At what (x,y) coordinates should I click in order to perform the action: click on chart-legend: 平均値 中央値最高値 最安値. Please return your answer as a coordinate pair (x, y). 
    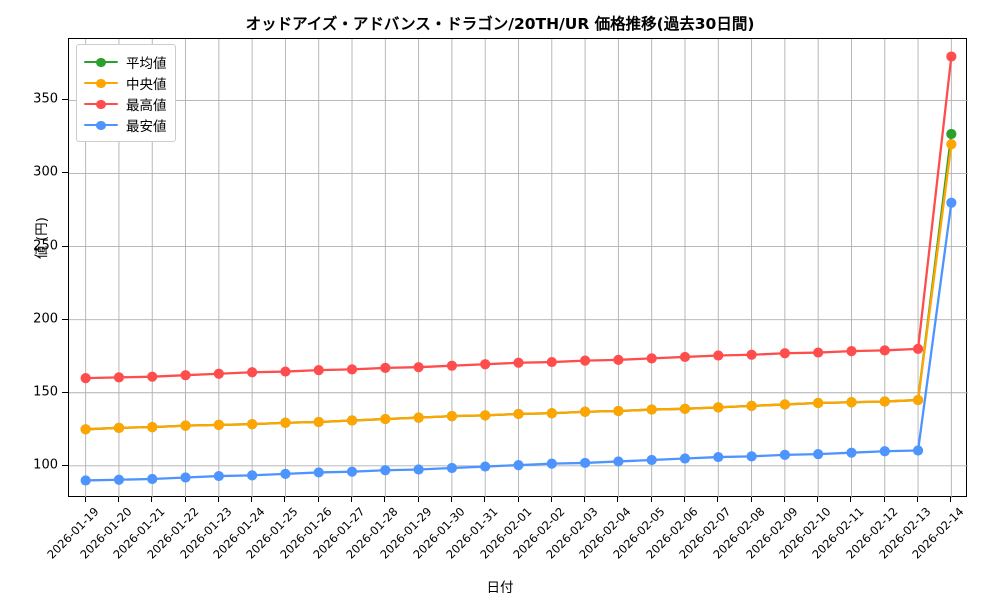
    Looking at the image, I should click on (126, 93).